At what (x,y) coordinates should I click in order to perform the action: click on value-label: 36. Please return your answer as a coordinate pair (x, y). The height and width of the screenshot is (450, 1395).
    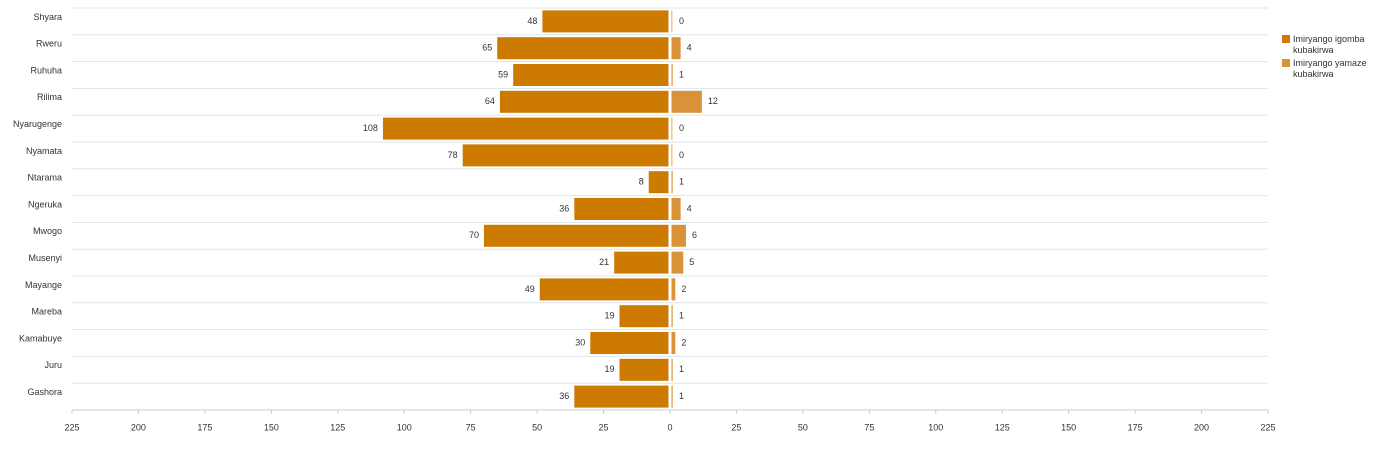
    Looking at the image, I should click on (564, 396).